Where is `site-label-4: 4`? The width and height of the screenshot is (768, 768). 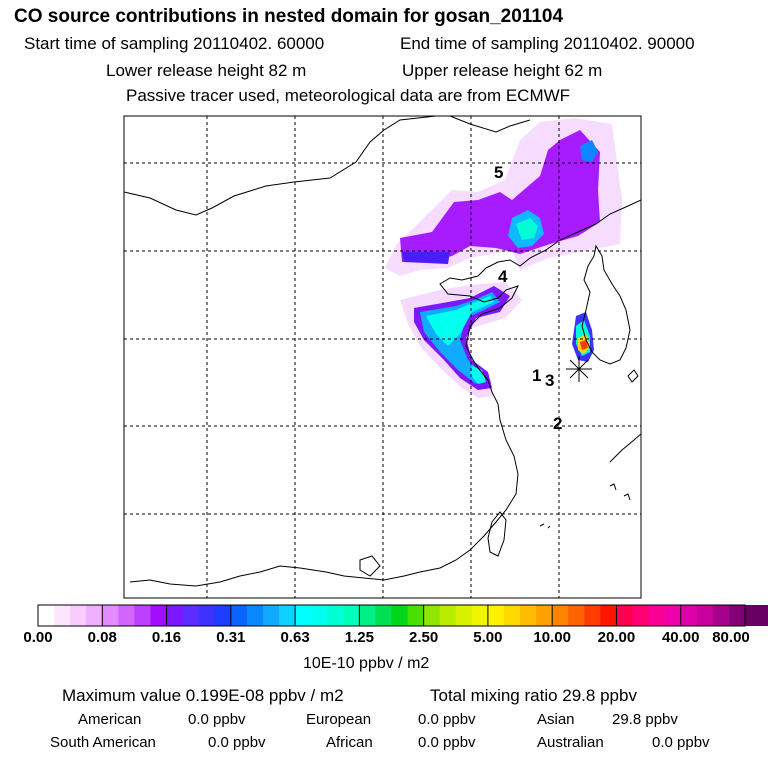
site-label-4: 4 is located at coordinates (503, 276).